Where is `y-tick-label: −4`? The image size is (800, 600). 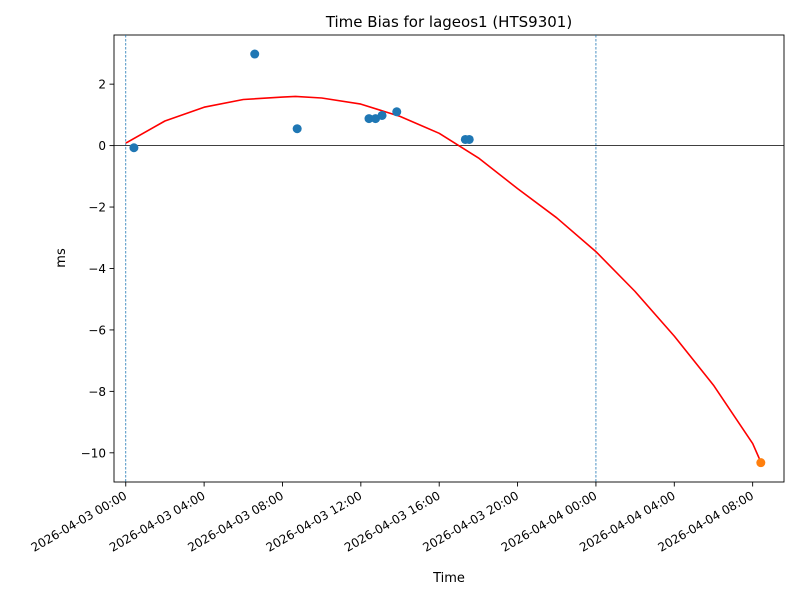
y-tick-label: −4 is located at coordinates (97, 269).